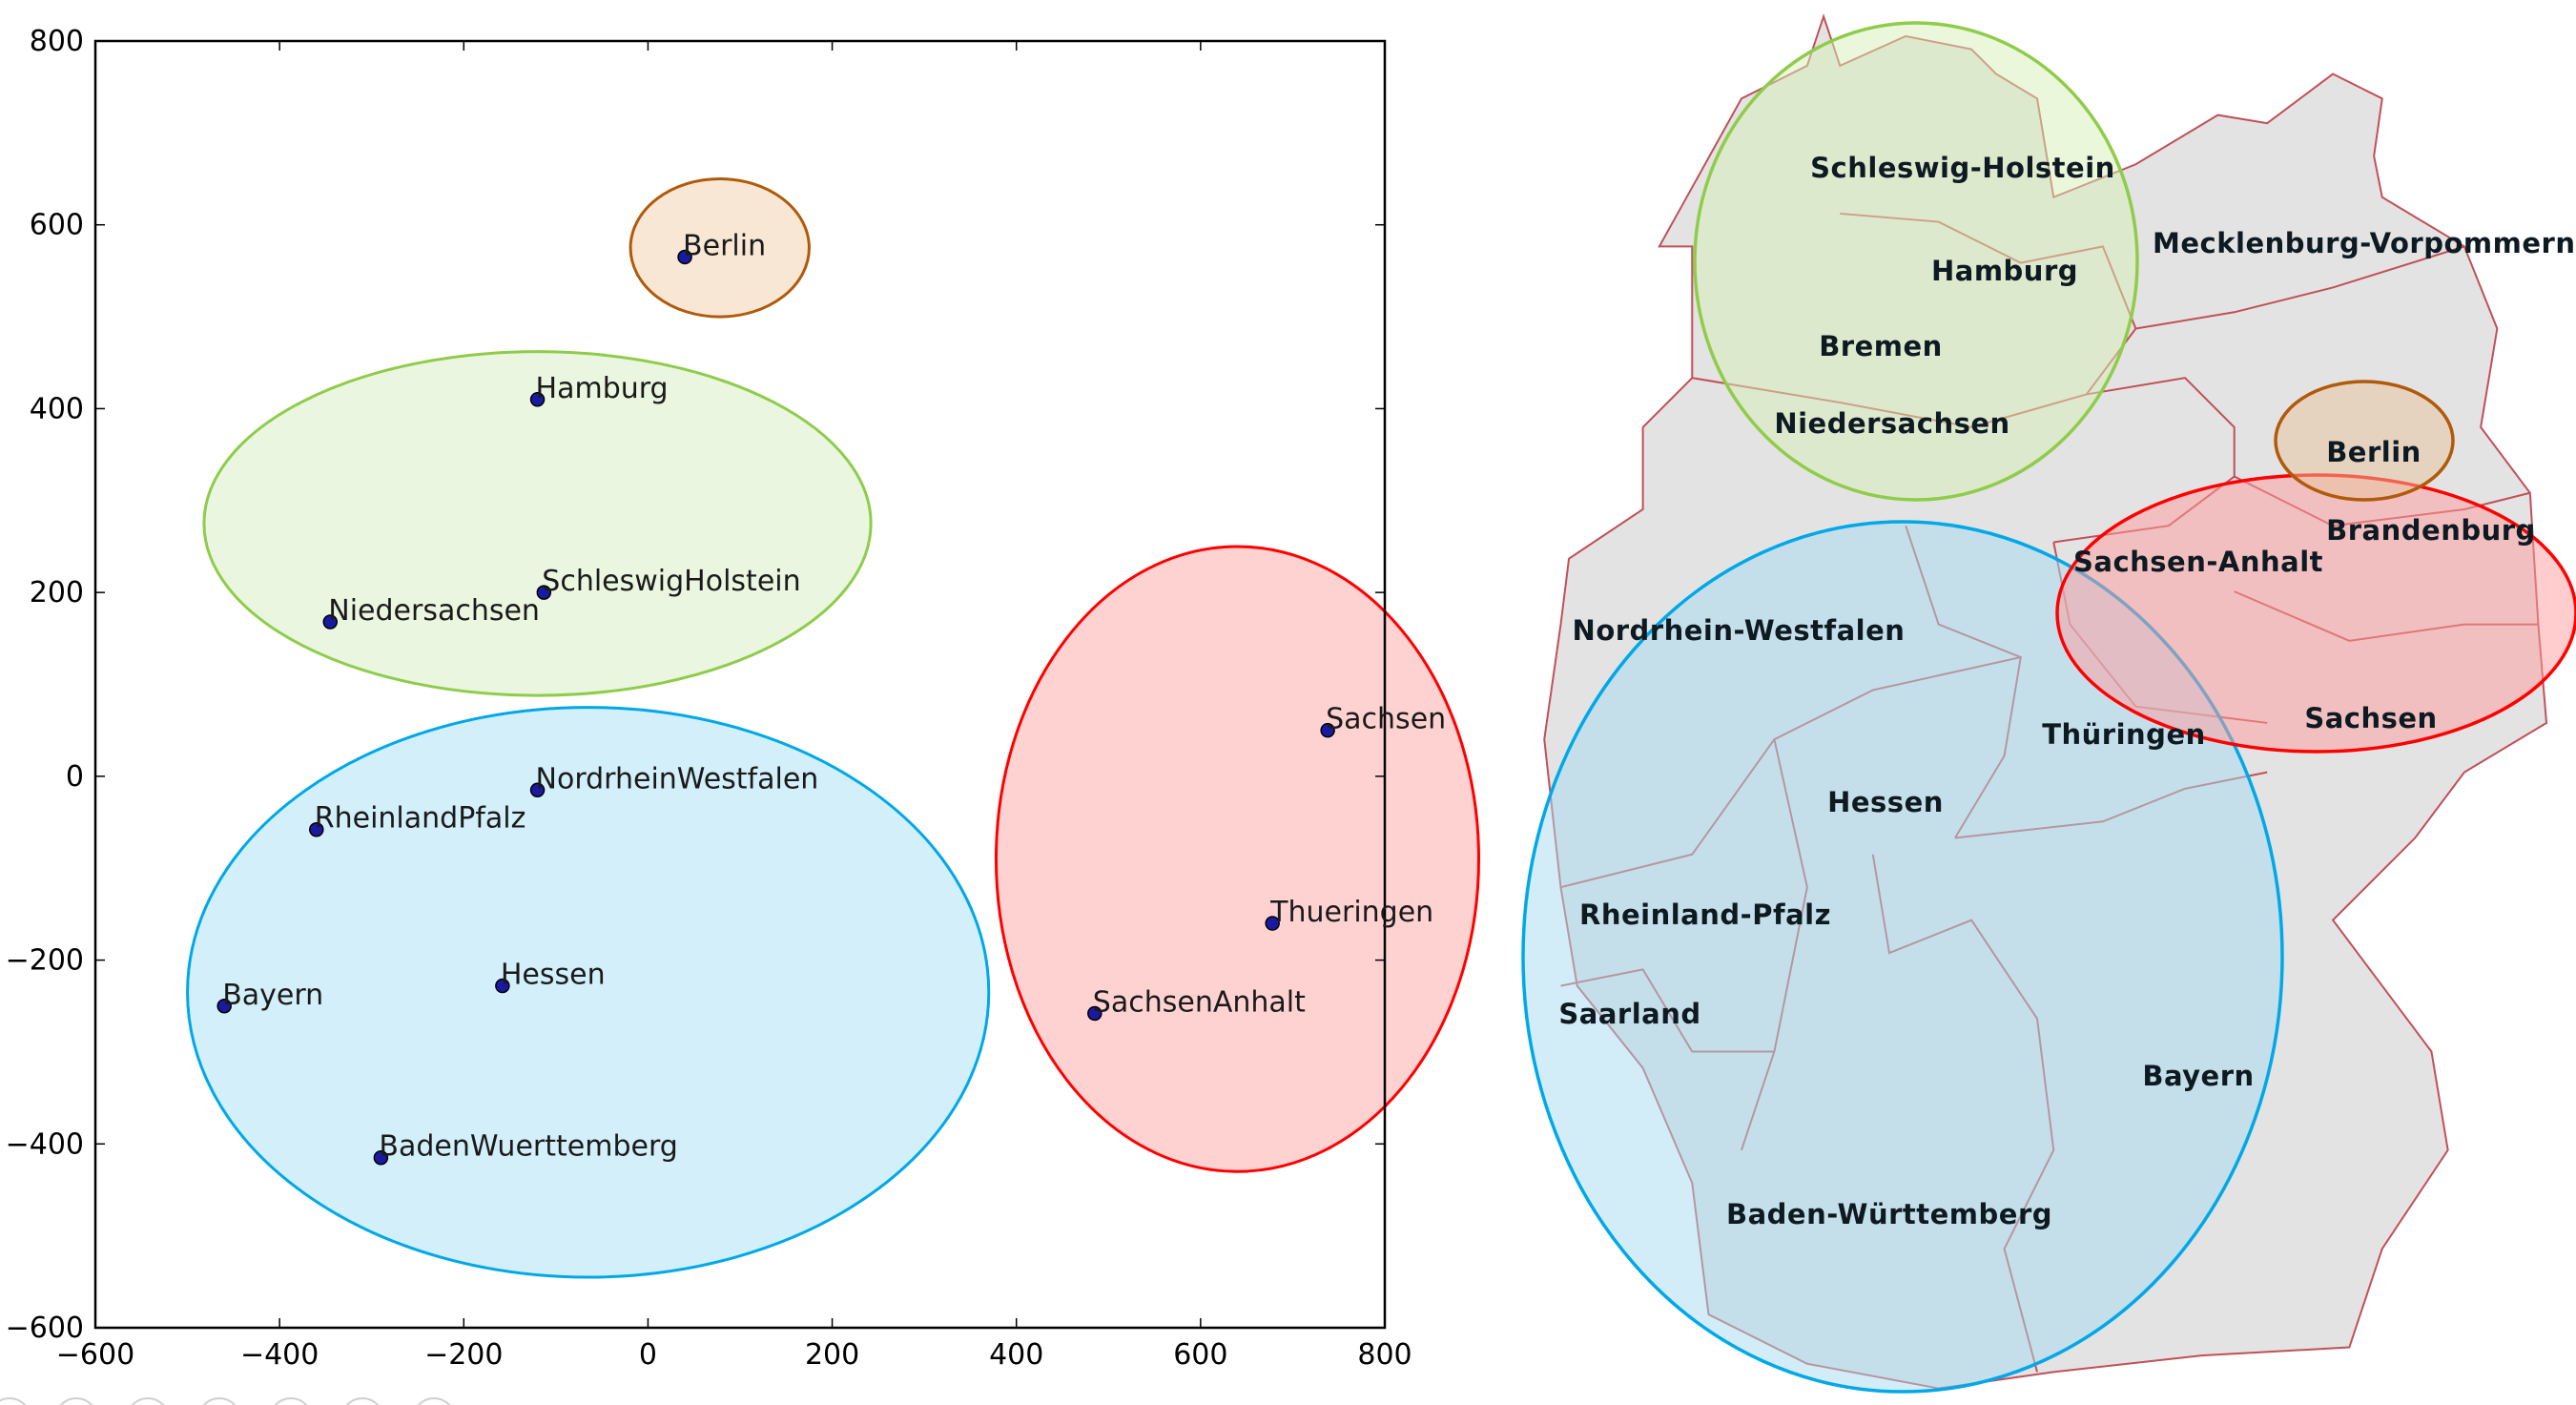 This screenshot has height=1405, width=2576. I want to click on point-label: RheinlandPfalz, so click(420, 819).